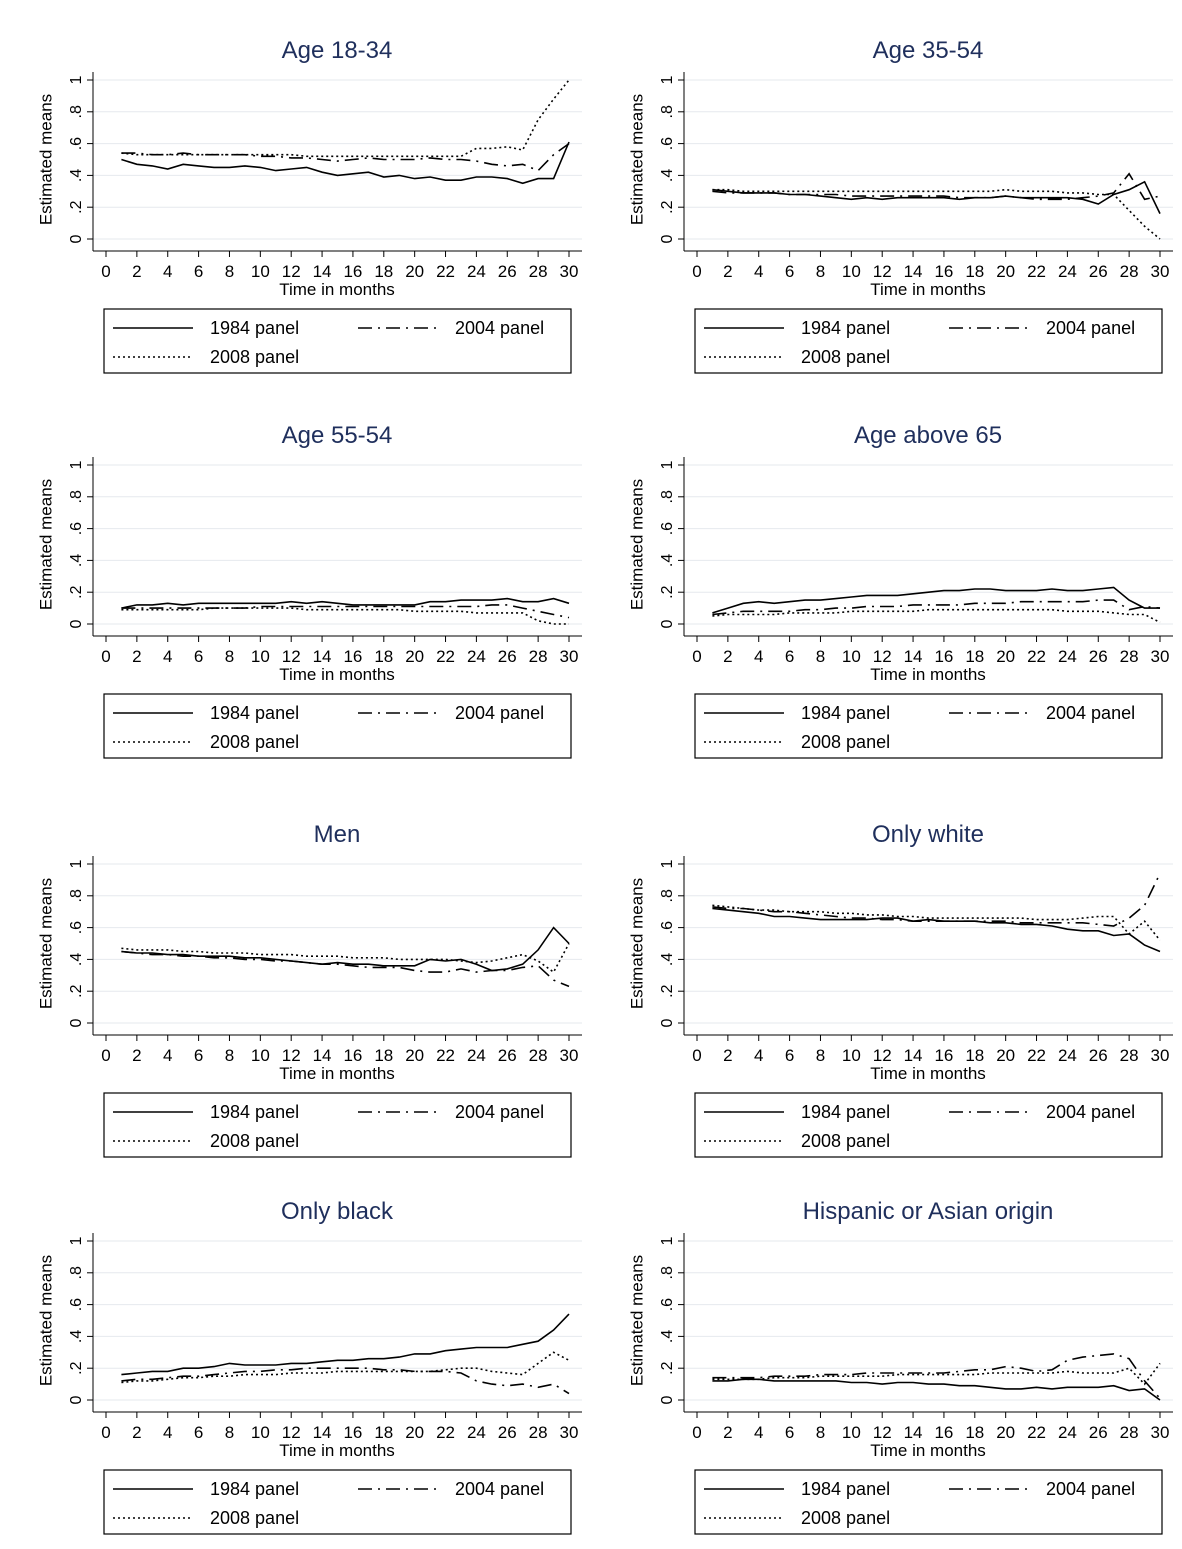 This screenshot has width=1182, height=1549. What do you see at coordinates (337, 50) in the screenshot?
I see `chart-title: Age 18-34` at bounding box center [337, 50].